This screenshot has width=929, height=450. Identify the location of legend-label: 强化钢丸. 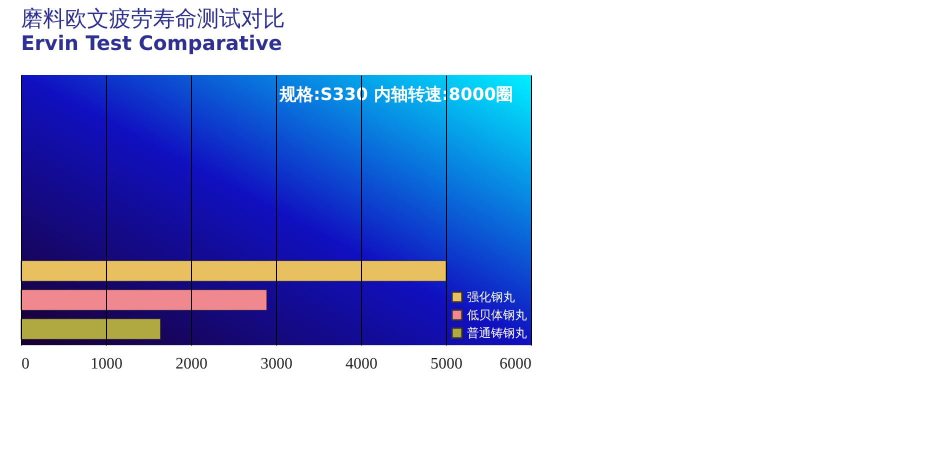
(491, 297).